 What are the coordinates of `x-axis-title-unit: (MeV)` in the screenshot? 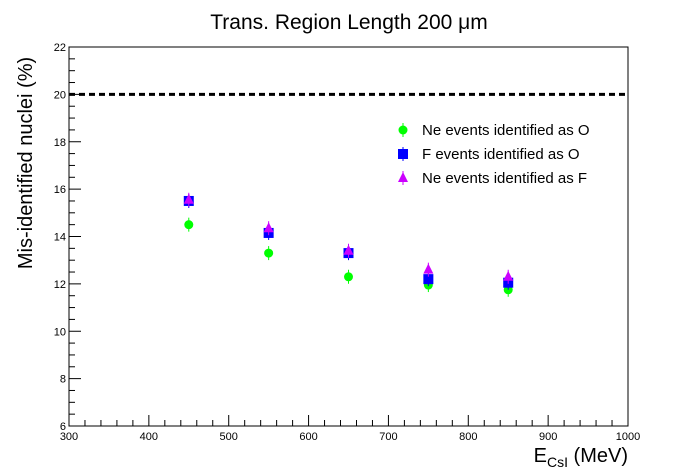 It's located at (598, 456).